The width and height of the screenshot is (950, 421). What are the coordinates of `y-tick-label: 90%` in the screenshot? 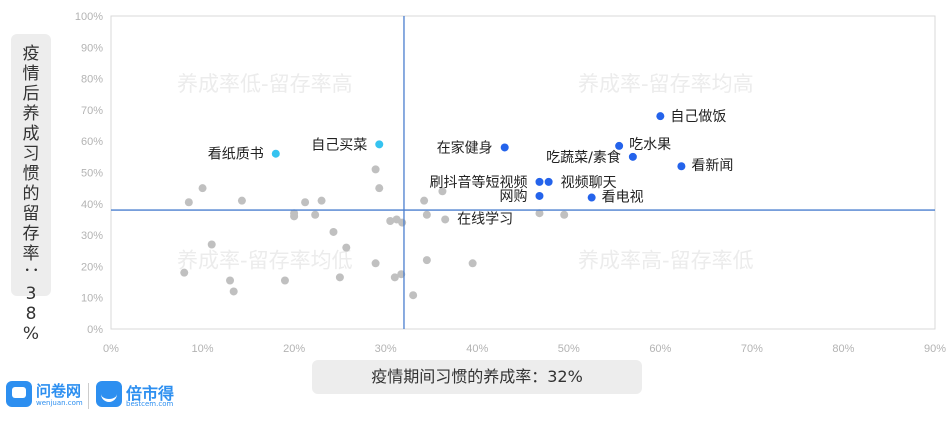 It's located at (92, 48).